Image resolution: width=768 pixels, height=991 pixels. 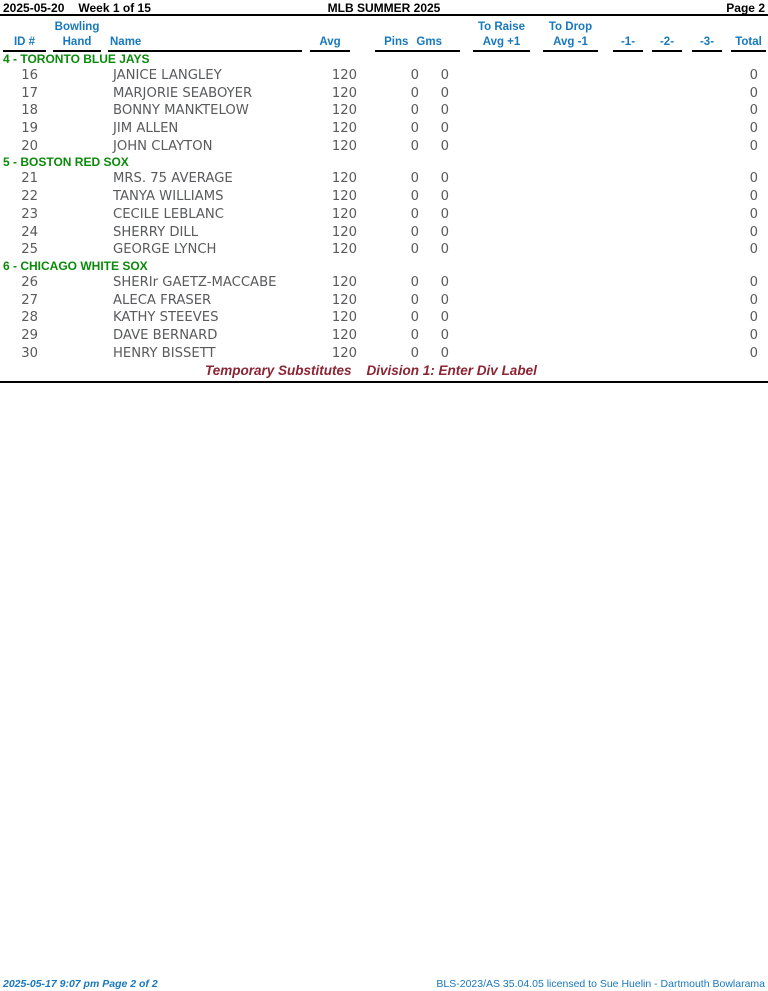 What do you see at coordinates (384, 283) in the screenshot?
I see `player-row: 26 SHERIr GAETZ-MACCABE 120 0 0 0` at bounding box center [384, 283].